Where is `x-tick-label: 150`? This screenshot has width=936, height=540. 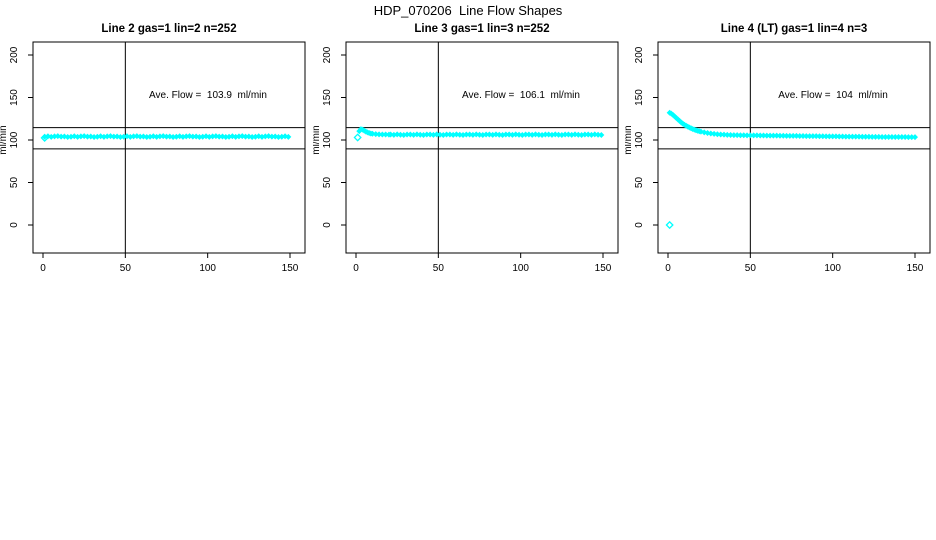 x-tick-label: 150 is located at coordinates (603, 268).